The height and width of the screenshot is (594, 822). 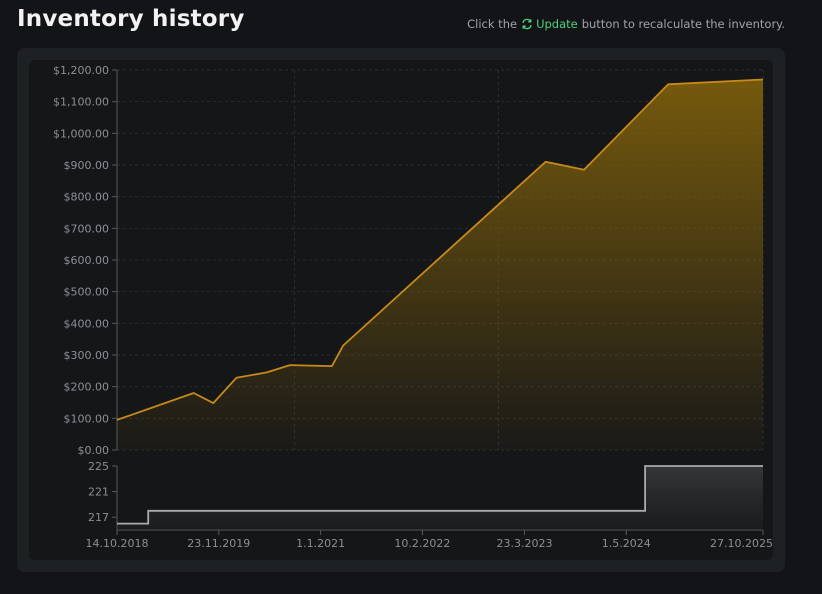 I want to click on hint-prefix: Click the, so click(x=492, y=24).